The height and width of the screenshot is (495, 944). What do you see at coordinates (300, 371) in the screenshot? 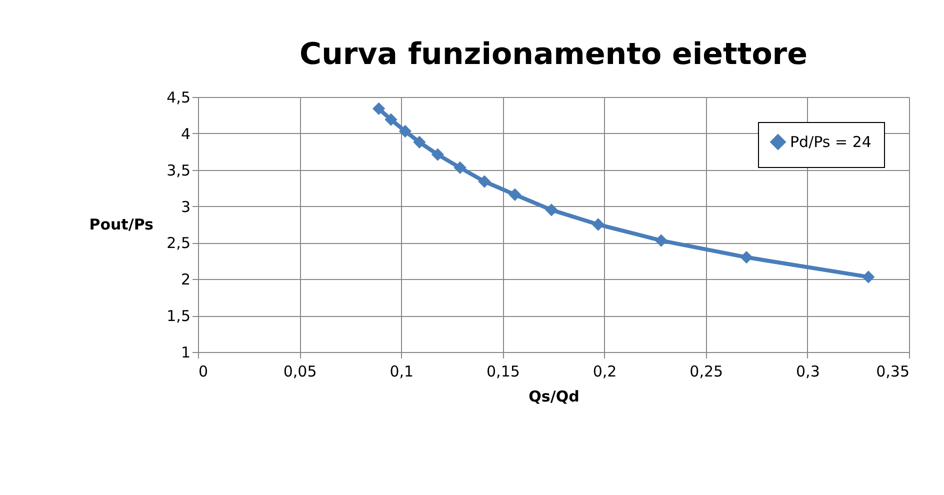
I see `x-tick-label: 0,05` at bounding box center [300, 371].